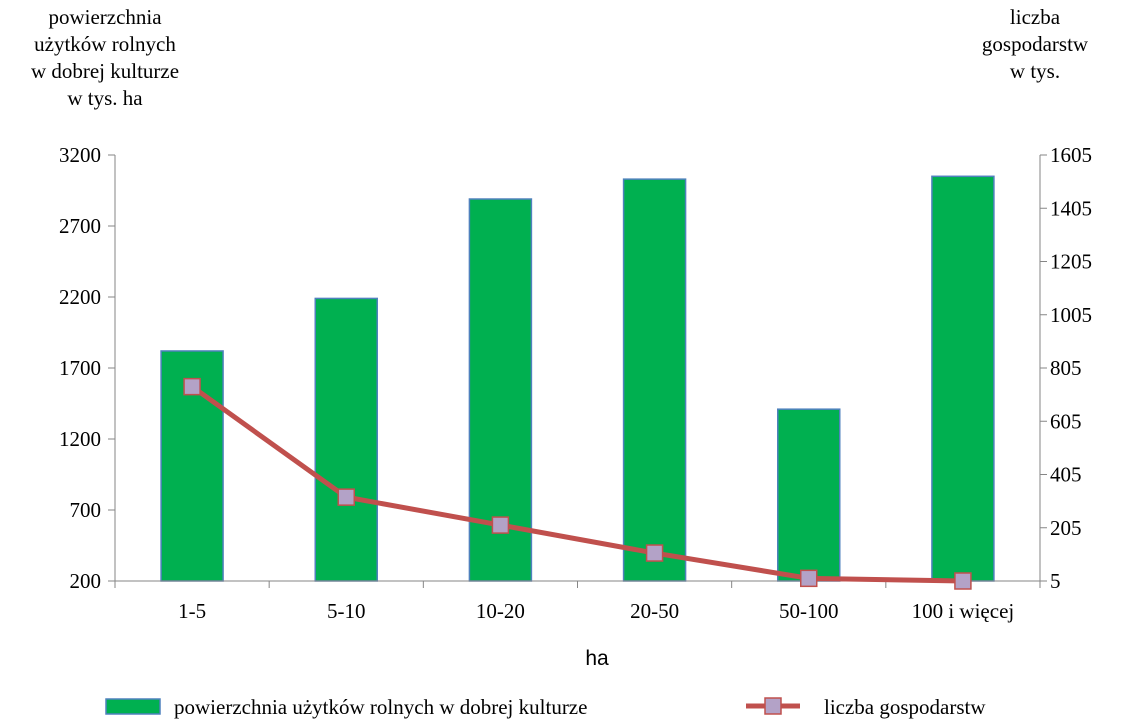  I want to click on y-left-tick: 1700, so click(80, 368).